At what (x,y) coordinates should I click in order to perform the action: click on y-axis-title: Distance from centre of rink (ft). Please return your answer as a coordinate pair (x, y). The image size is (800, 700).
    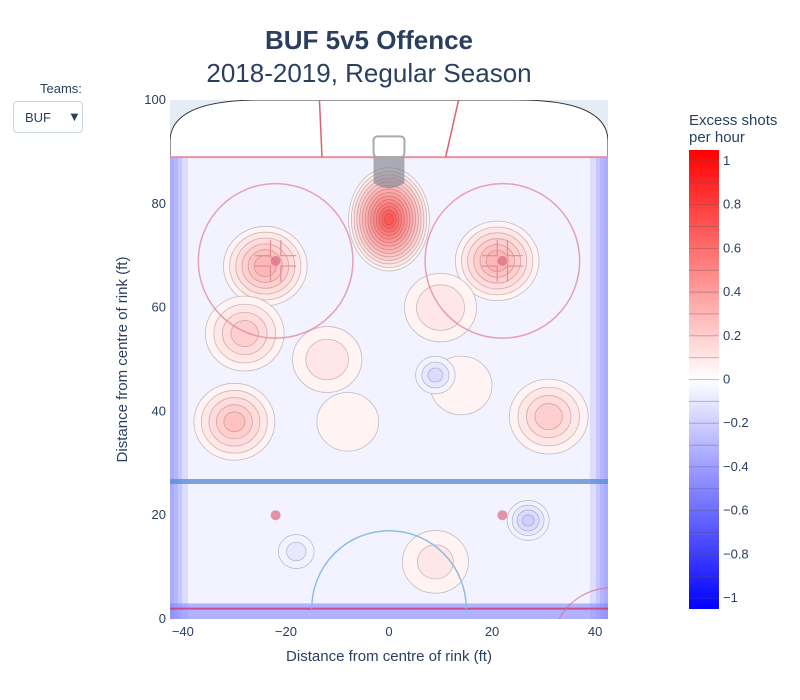
    Looking at the image, I should click on (122, 360).